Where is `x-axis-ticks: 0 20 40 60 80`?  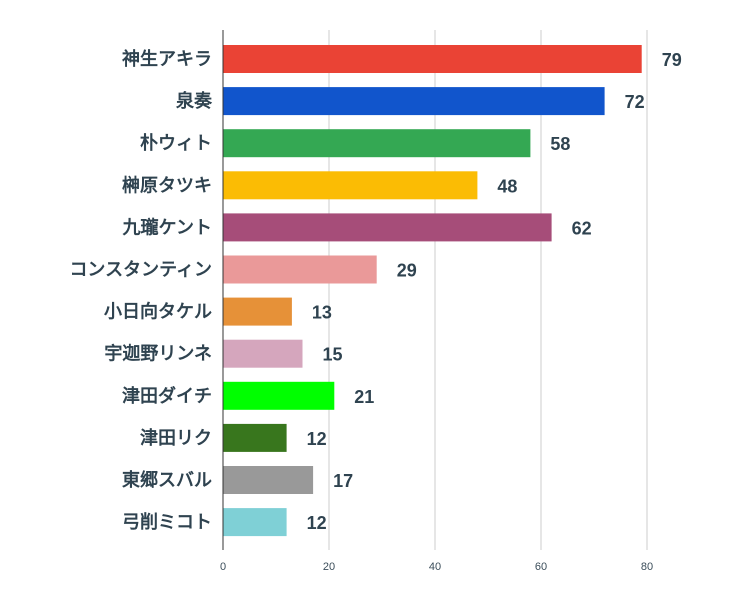 x-axis-ticks: 0 20 40 60 80 is located at coordinates (436, 567).